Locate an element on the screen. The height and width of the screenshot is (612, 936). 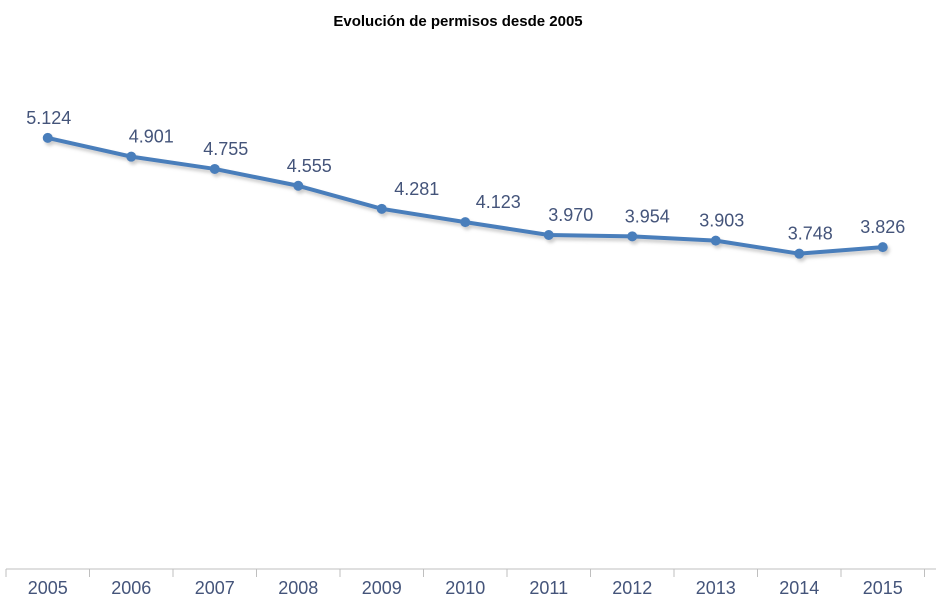
x-axis-label: 2012 is located at coordinates (632, 588).